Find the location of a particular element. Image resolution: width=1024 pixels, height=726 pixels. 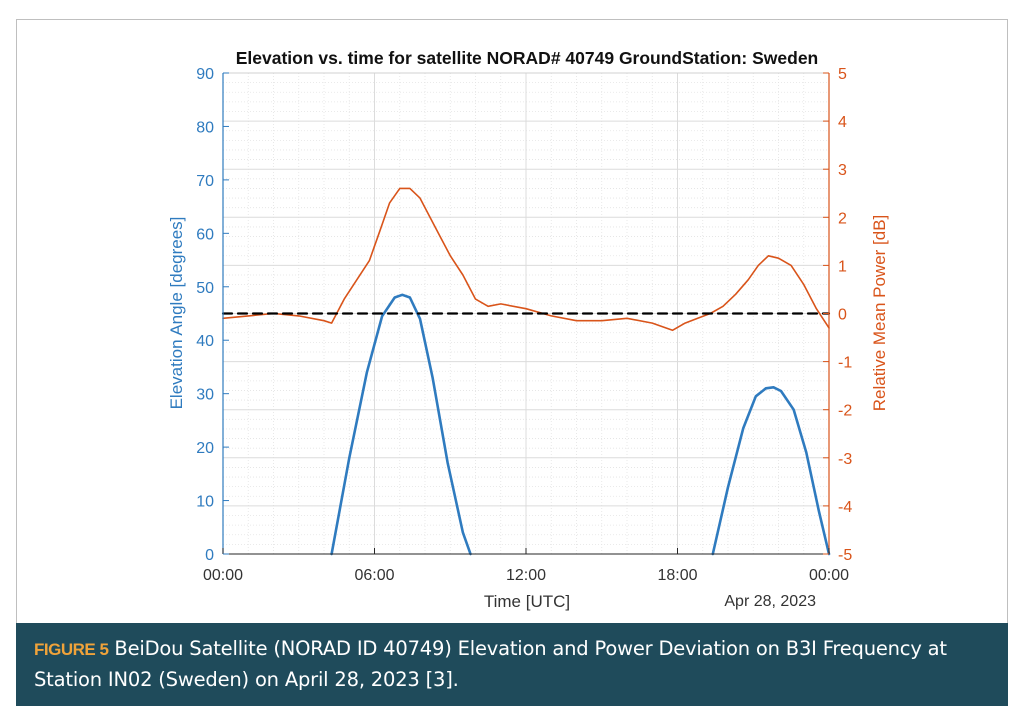

y-right-tick-label: -1 is located at coordinates (845, 363).